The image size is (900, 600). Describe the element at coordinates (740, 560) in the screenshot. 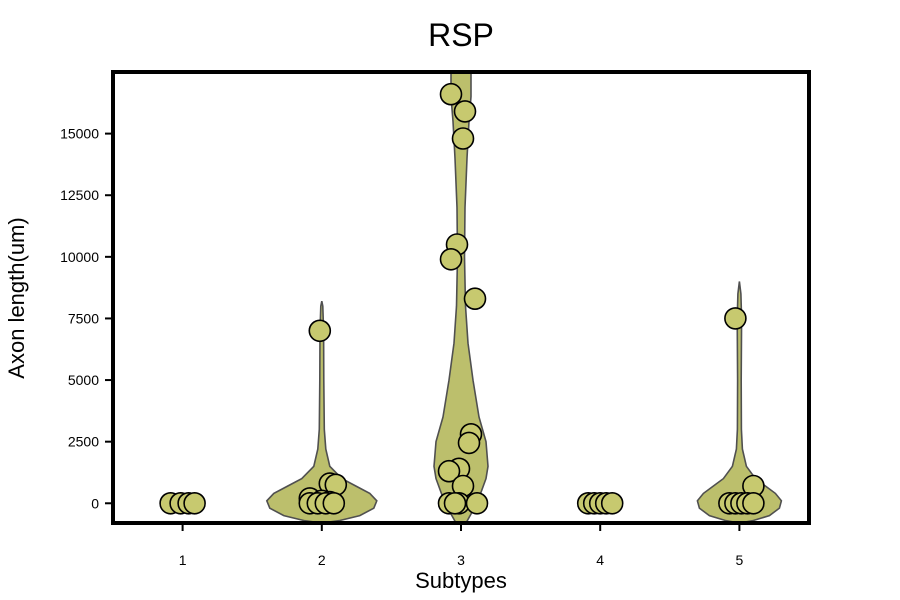

I see `x-tick-label: 5` at that location.